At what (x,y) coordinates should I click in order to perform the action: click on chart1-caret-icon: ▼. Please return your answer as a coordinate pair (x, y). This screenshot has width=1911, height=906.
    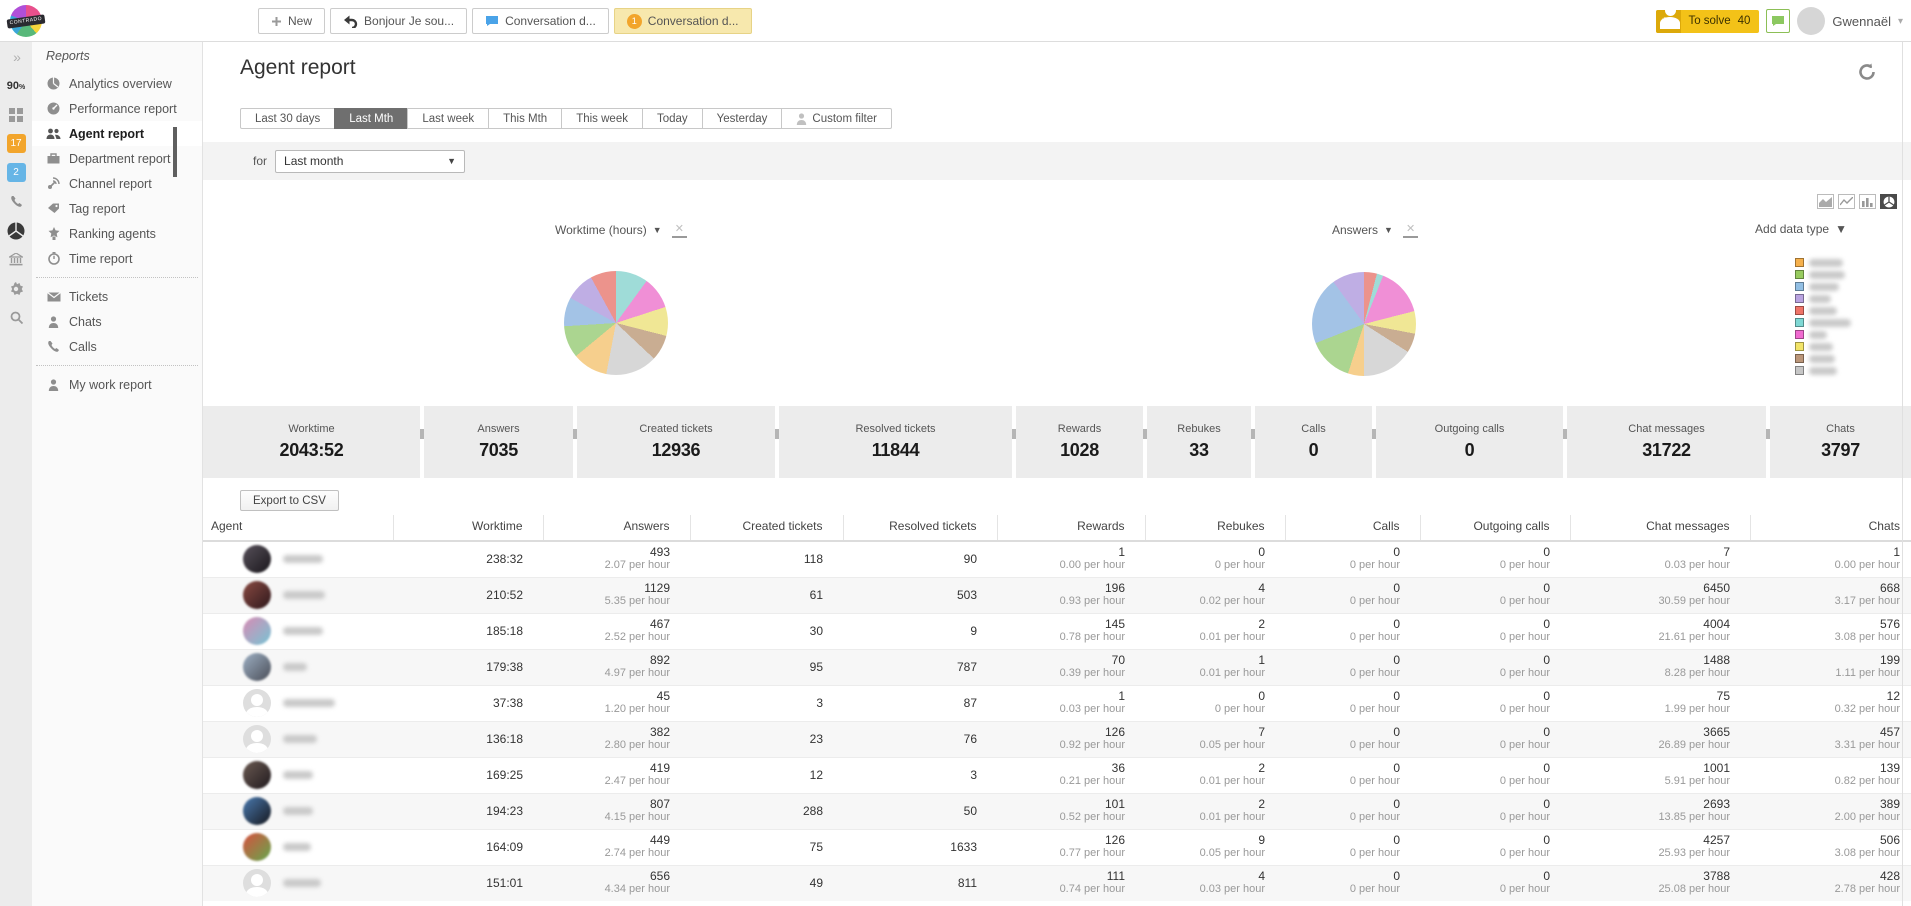
    Looking at the image, I should click on (657, 230).